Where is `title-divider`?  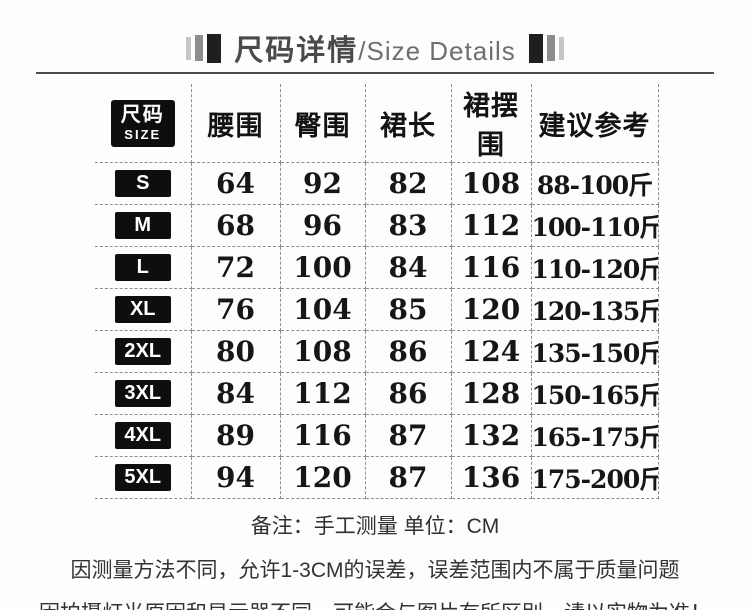 title-divider is located at coordinates (375, 73).